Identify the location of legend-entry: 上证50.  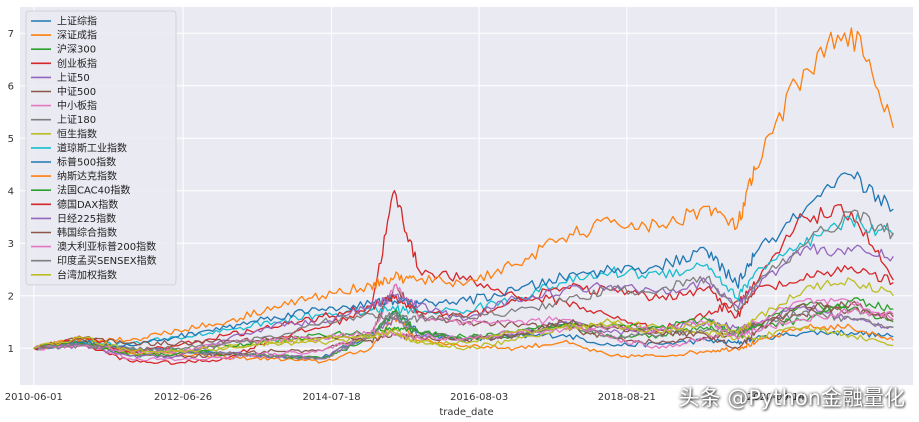
(73, 78).